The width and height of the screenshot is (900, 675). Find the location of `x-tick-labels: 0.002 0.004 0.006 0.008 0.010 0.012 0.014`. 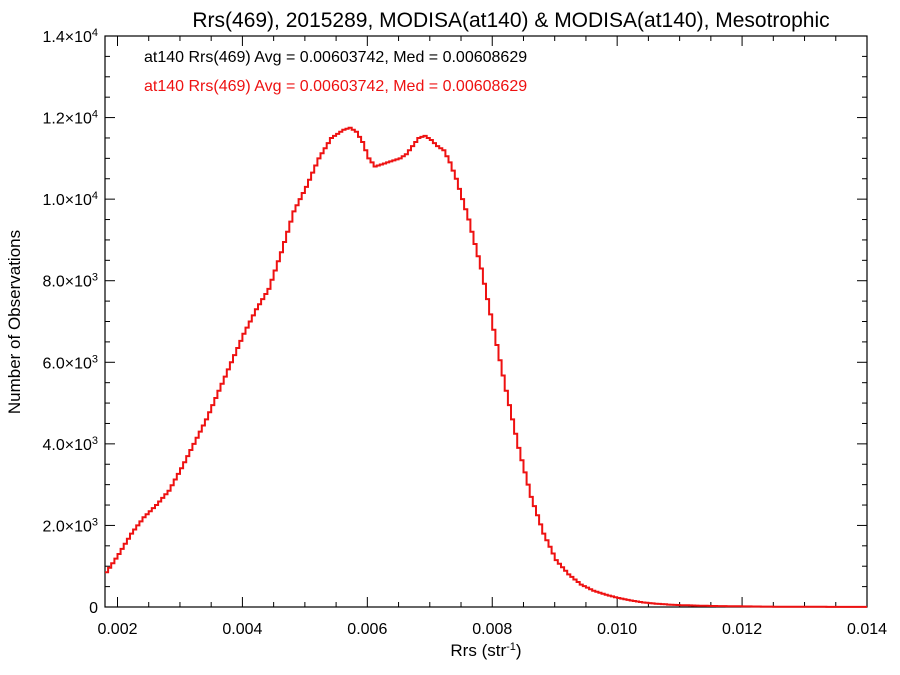

x-tick-labels: 0.002 0.004 0.006 0.008 0.010 0.012 0.014 is located at coordinates (492, 629).